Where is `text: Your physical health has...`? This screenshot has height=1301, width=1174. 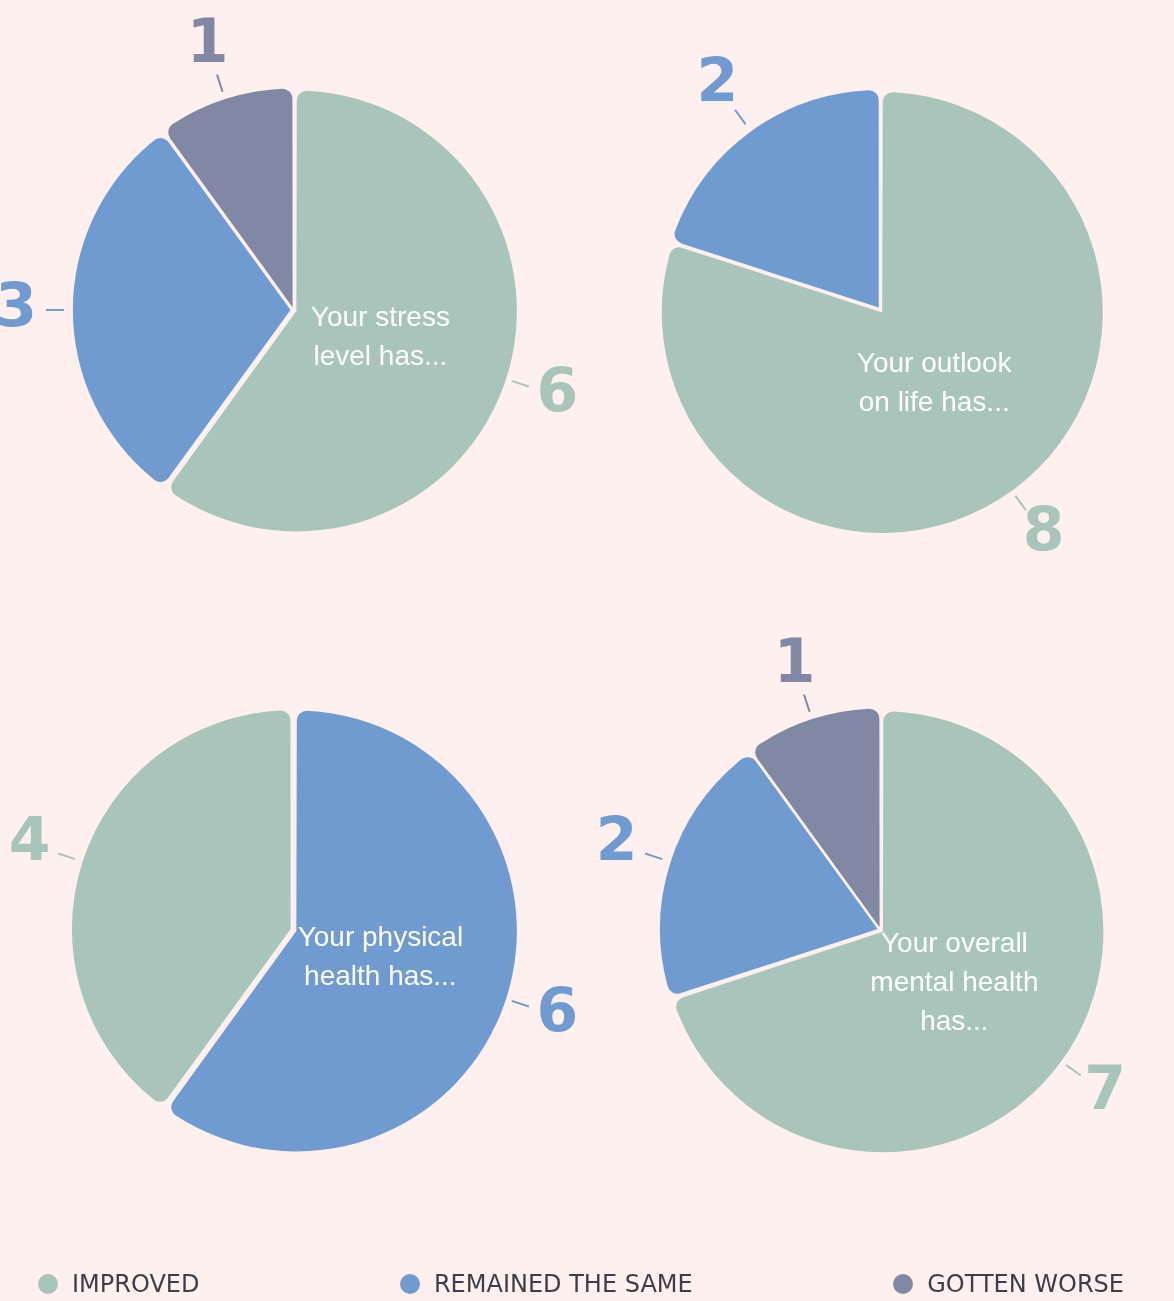
text: Your physical health has... is located at coordinates (380, 956).